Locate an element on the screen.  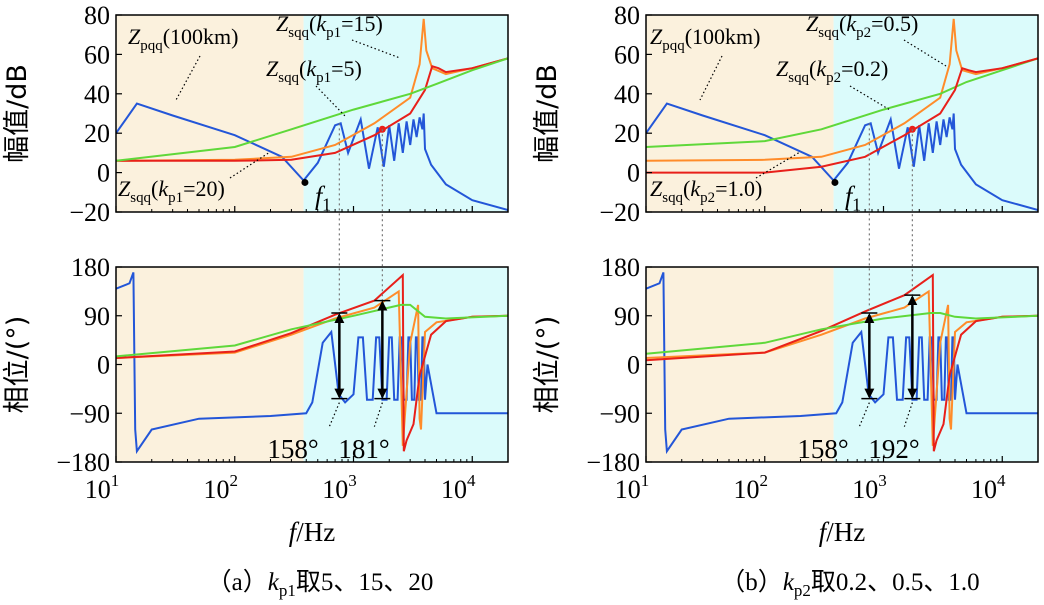
phase-diff-label-1: 181° is located at coordinates (363, 449).